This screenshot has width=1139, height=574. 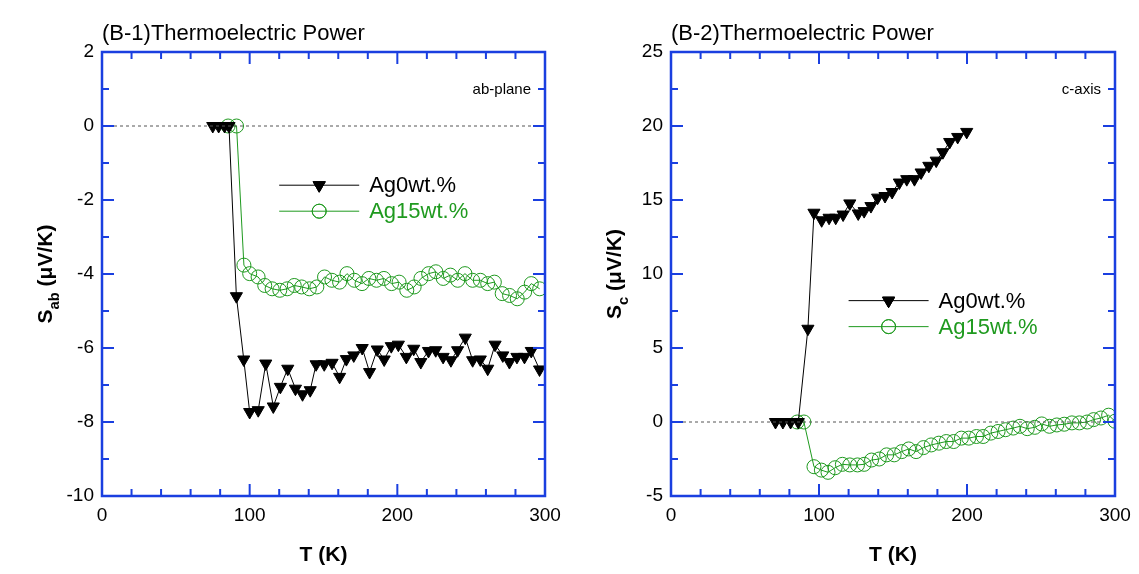 I want to click on y-tick-label: 20, so click(x=652, y=125).